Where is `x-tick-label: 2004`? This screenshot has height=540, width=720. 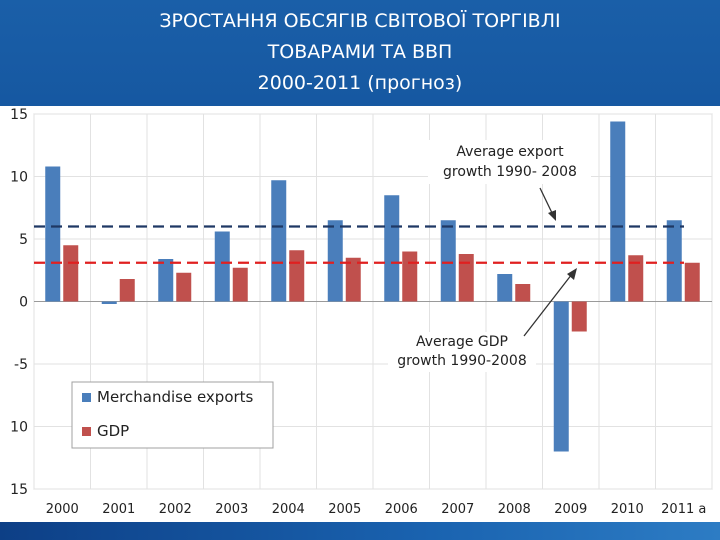
x-tick-label: 2004 is located at coordinates (288, 509).